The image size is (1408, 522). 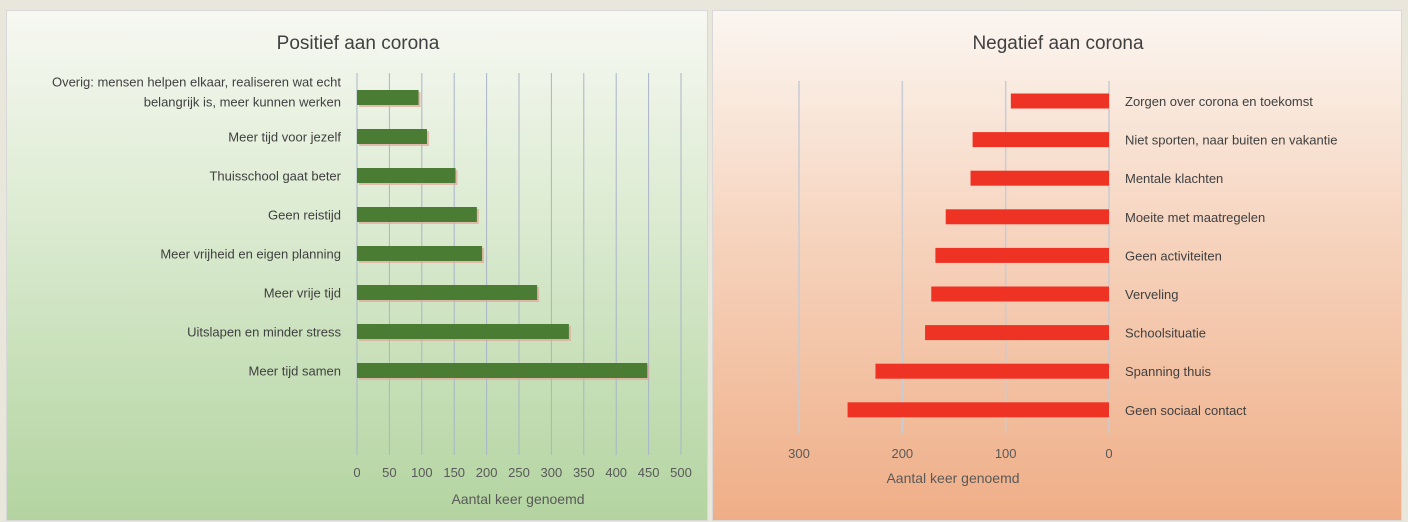 What do you see at coordinates (1151, 294) in the screenshot?
I see `category-label: Verveling` at bounding box center [1151, 294].